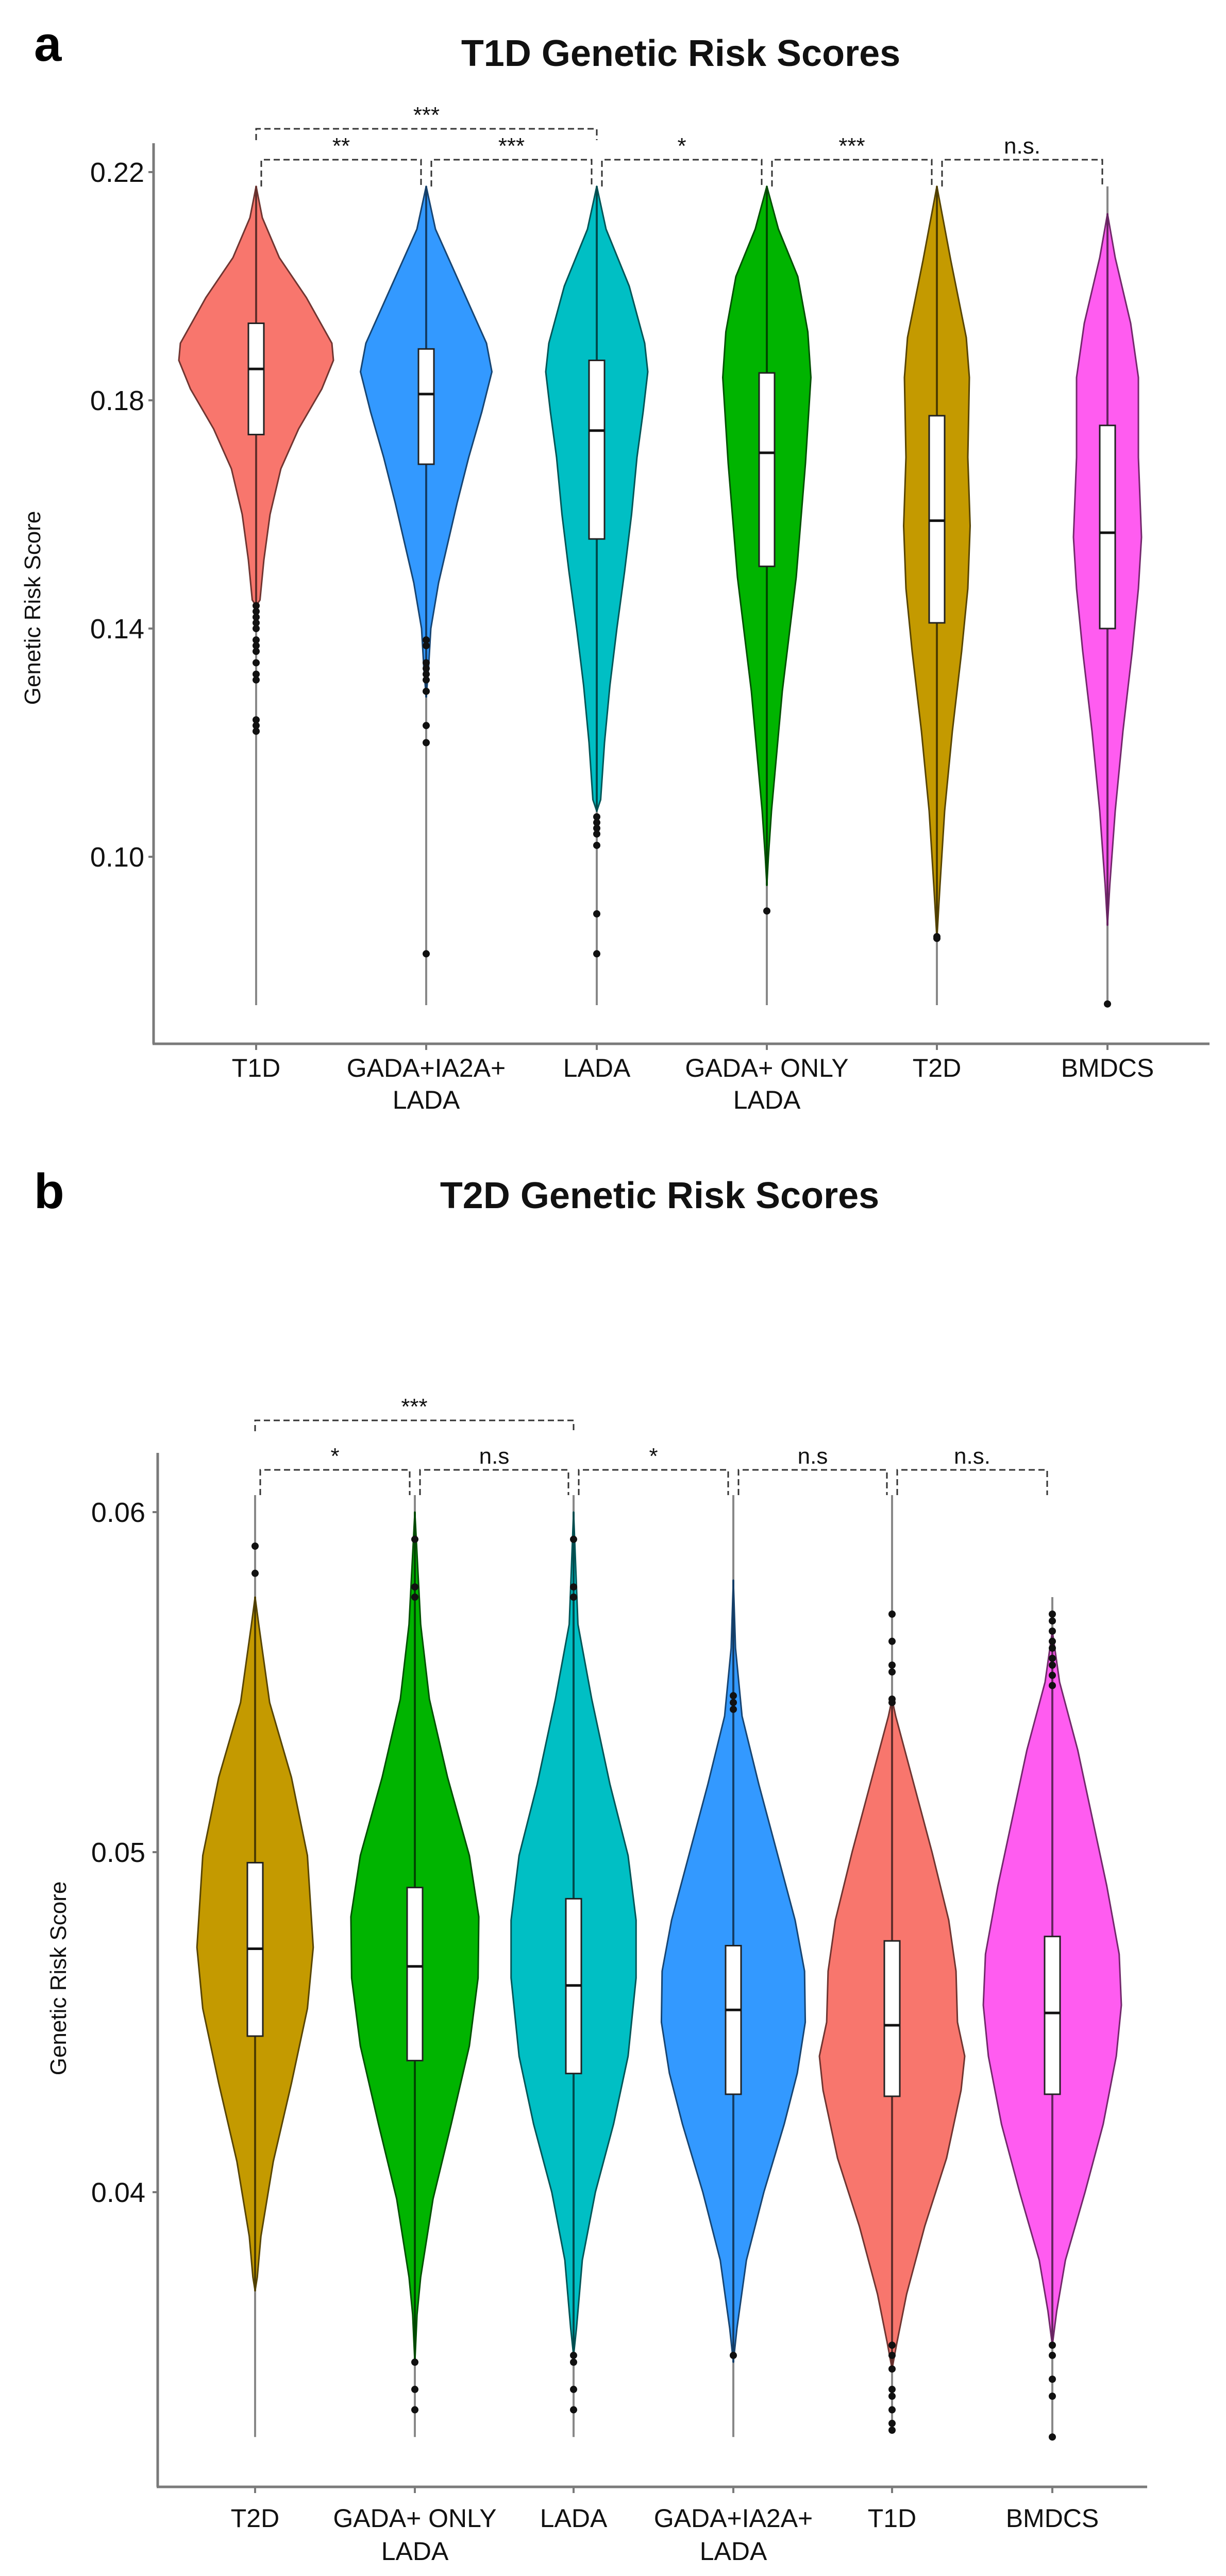 The height and width of the screenshot is (2576, 1226). I want to click on violin-group: BMDCS, so click(1108, 634).